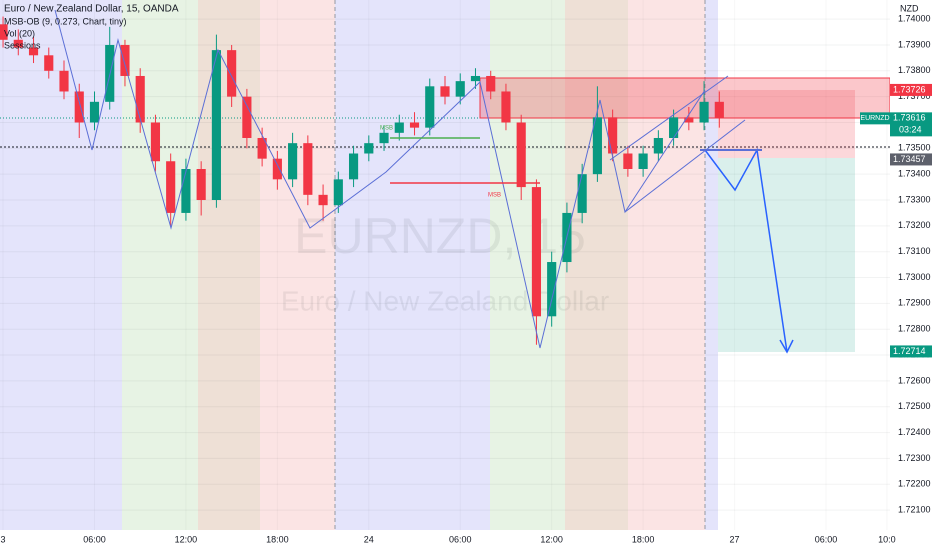  Describe the element at coordinates (914, 329) in the screenshot. I see `y-tick-label: 1.72800` at that location.